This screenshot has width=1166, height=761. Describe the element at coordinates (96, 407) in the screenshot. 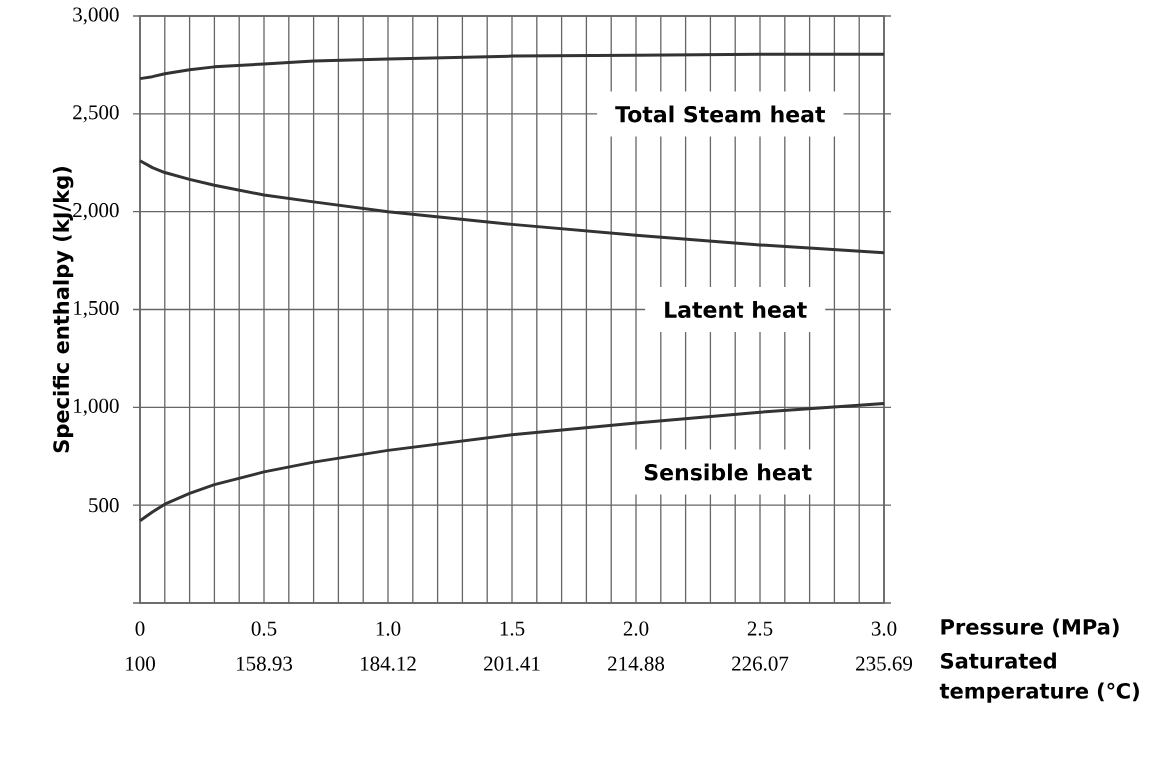

I see `y-tick-label: 1,000` at that location.